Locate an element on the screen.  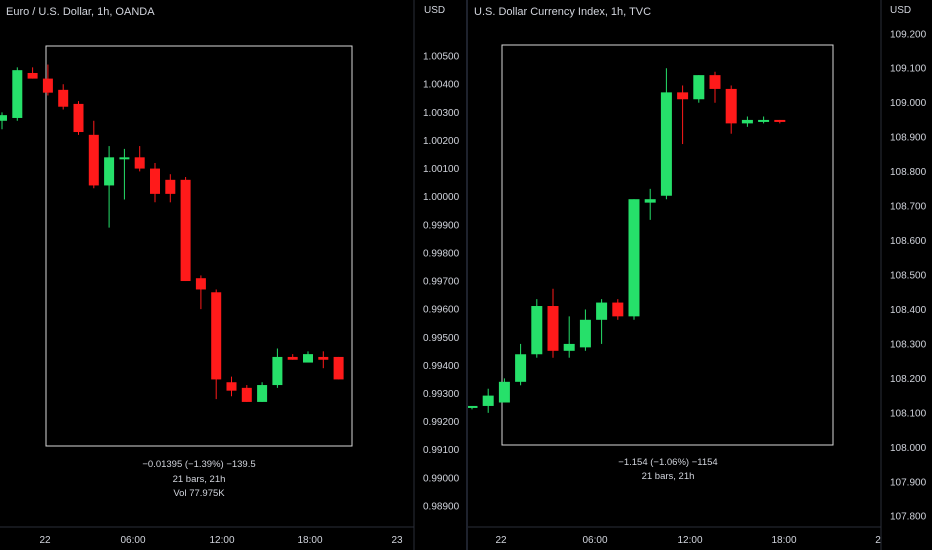
y-tick-label: 0.99900 is located at coordinates (441, 225).